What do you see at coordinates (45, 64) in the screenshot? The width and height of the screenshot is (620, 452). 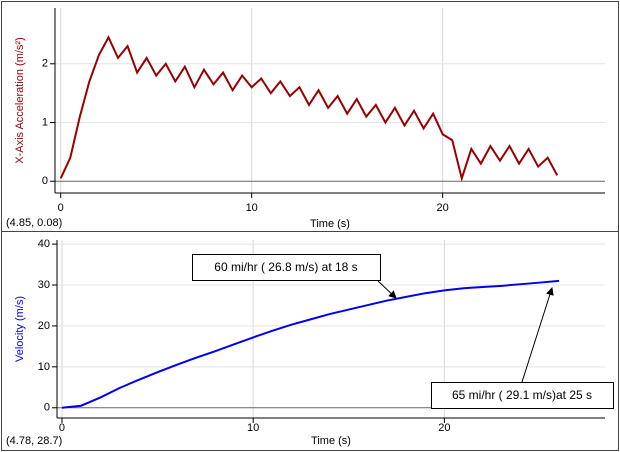 I see `y-tick-label: 2` at bounding box center [45, 64].